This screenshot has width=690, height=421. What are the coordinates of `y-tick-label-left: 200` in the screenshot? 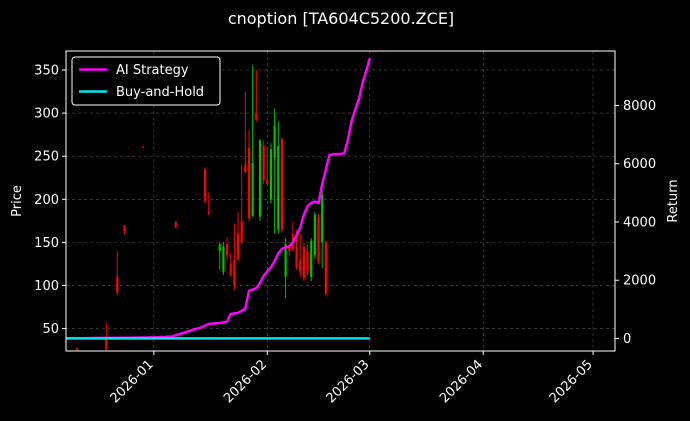 It's located at (46, 200).